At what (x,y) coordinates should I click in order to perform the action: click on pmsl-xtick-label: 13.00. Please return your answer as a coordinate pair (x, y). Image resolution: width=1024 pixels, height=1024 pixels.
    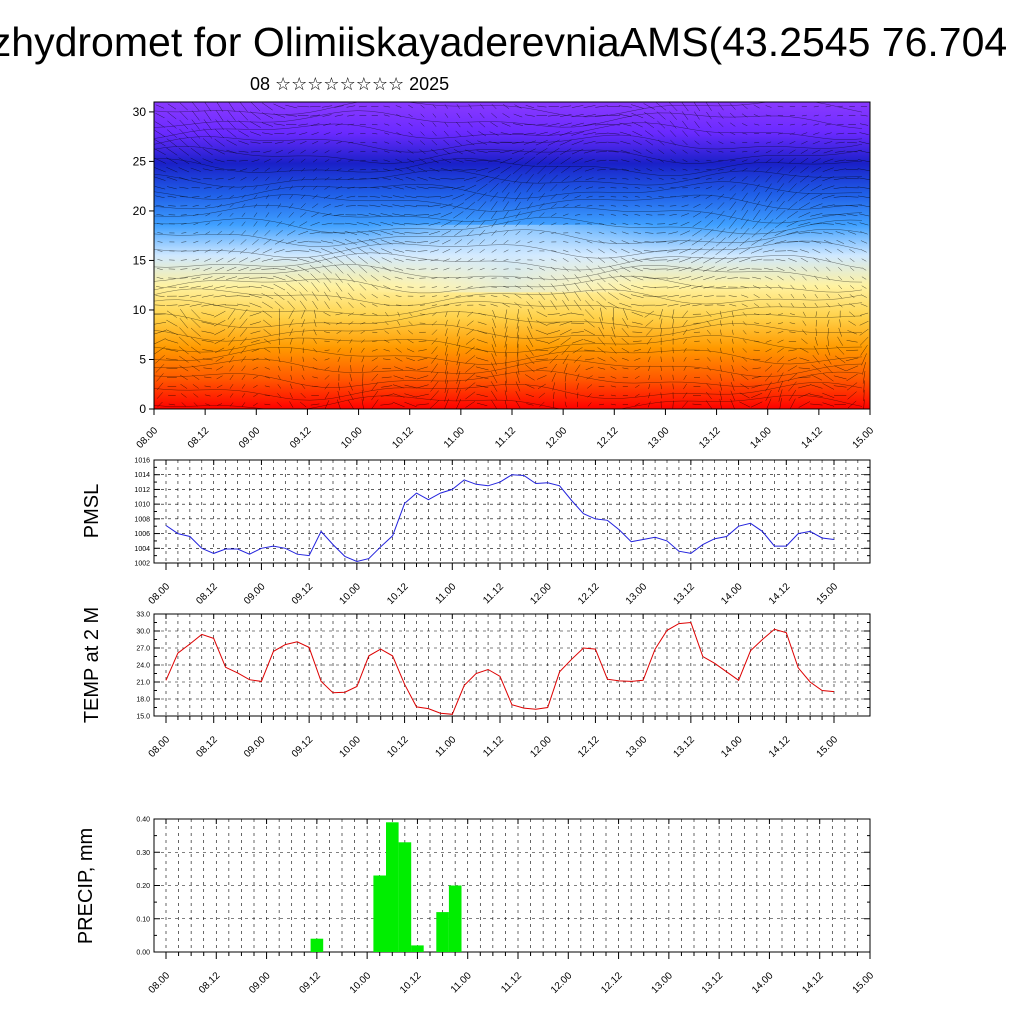
    Looking at the image, I should click on (637, 594).